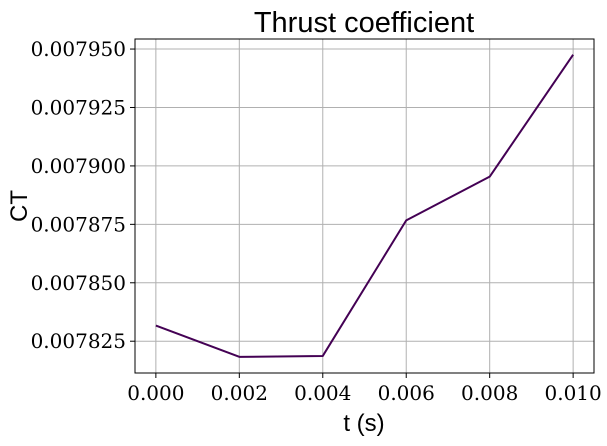 This screenshot has height=446, width=607. What do you see at coordinates (155, 393) in the screenshot?
I see `x-tick-label: 0.000` at bounding box center [155, 393].